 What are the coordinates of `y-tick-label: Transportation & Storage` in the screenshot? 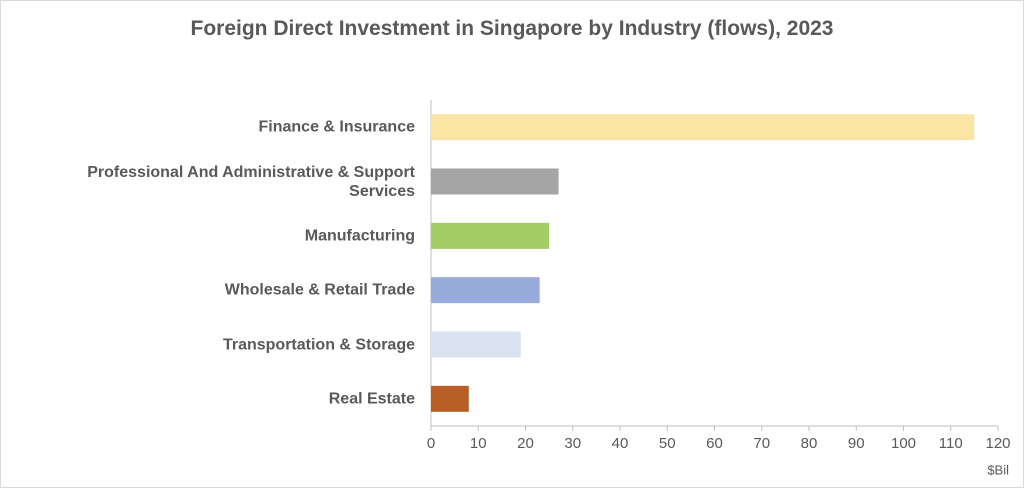 It's located at (318, 344).